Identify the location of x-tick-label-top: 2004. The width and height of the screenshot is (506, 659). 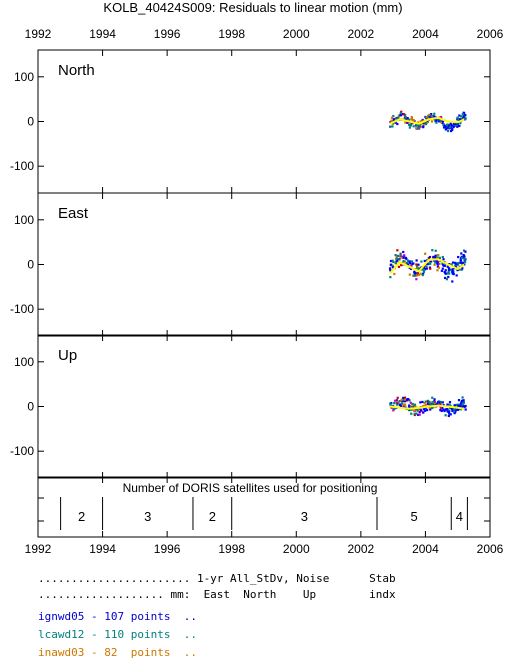
(425, 34).